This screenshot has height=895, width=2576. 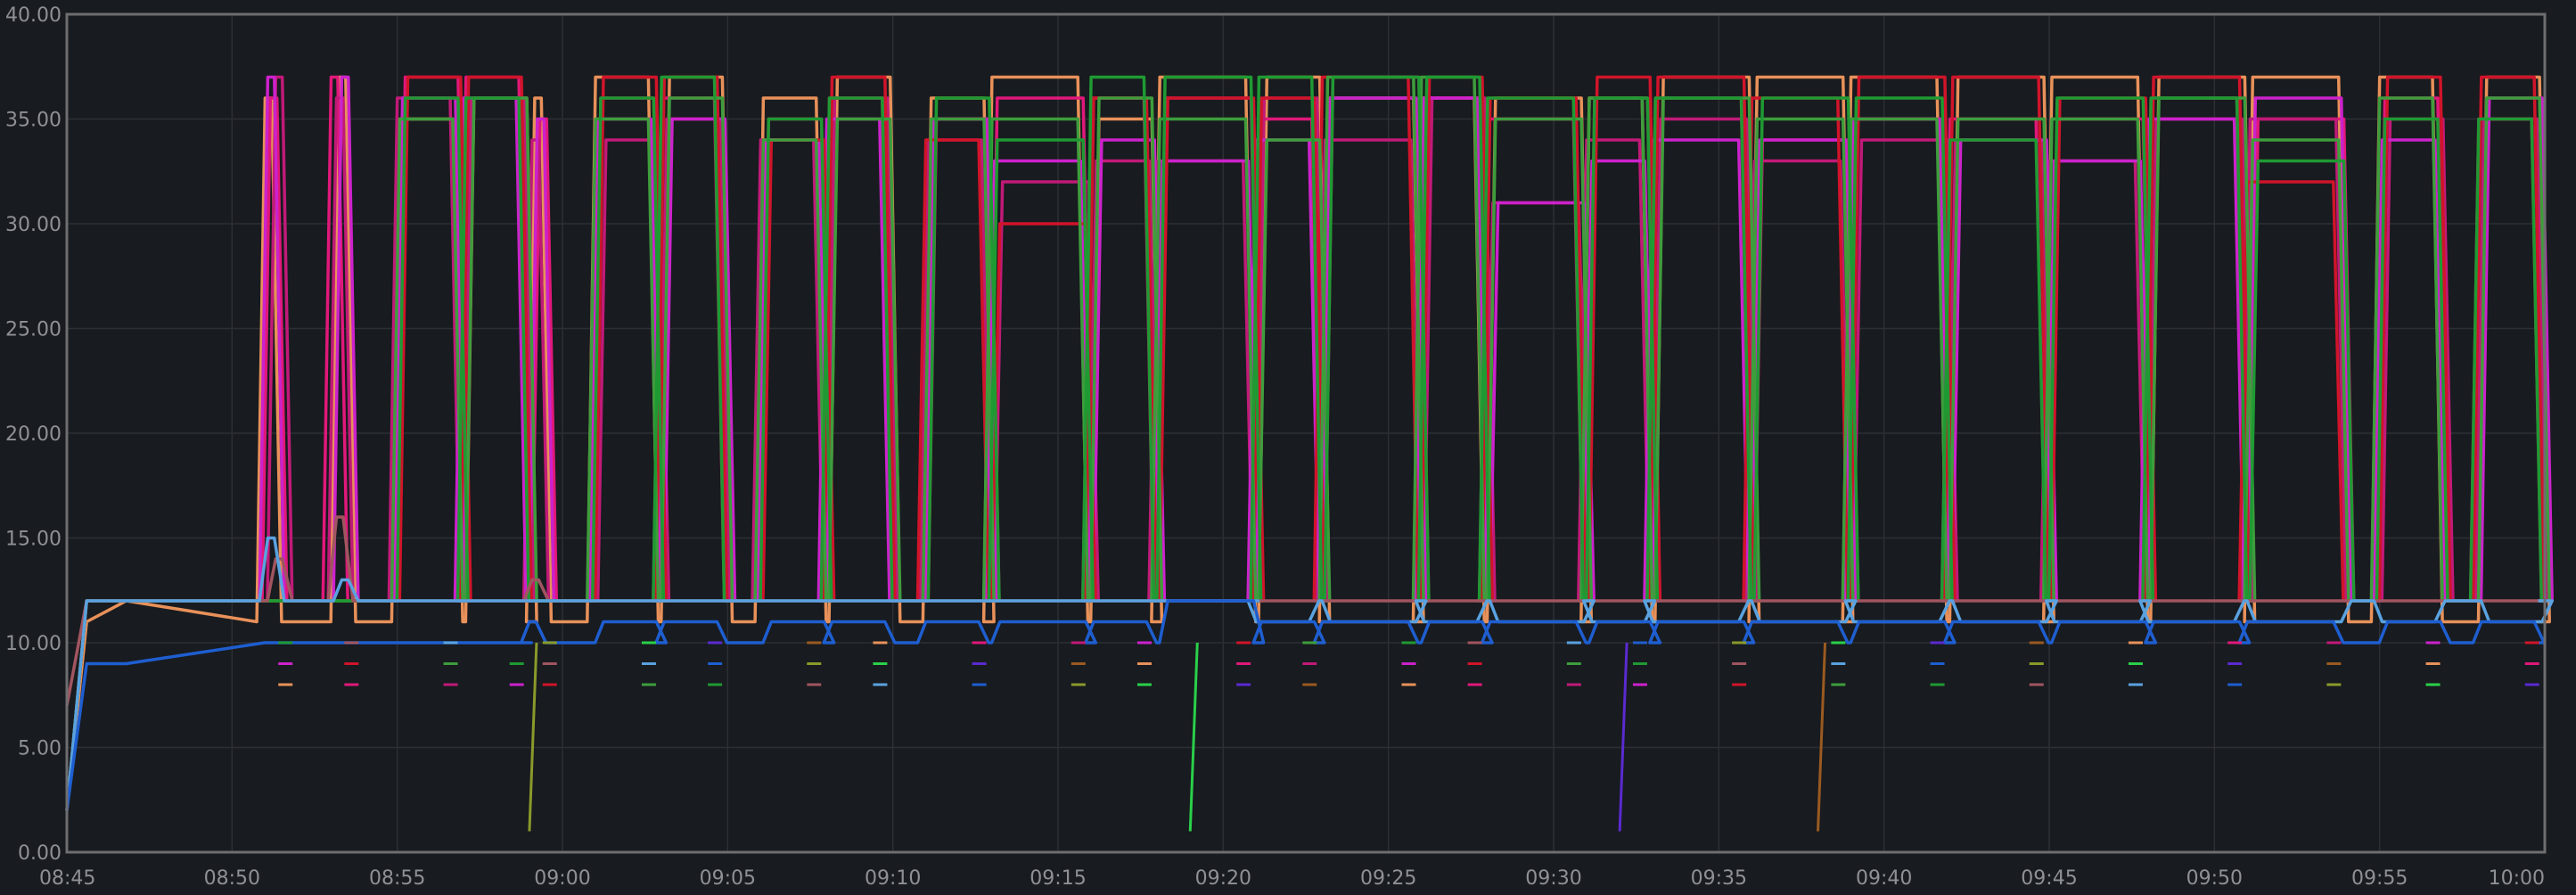 What do you see at coordinates (1058, 878) in the screenshot?
I see `x-tick-label-6: 09:15` at bounding box center [1058, 878].